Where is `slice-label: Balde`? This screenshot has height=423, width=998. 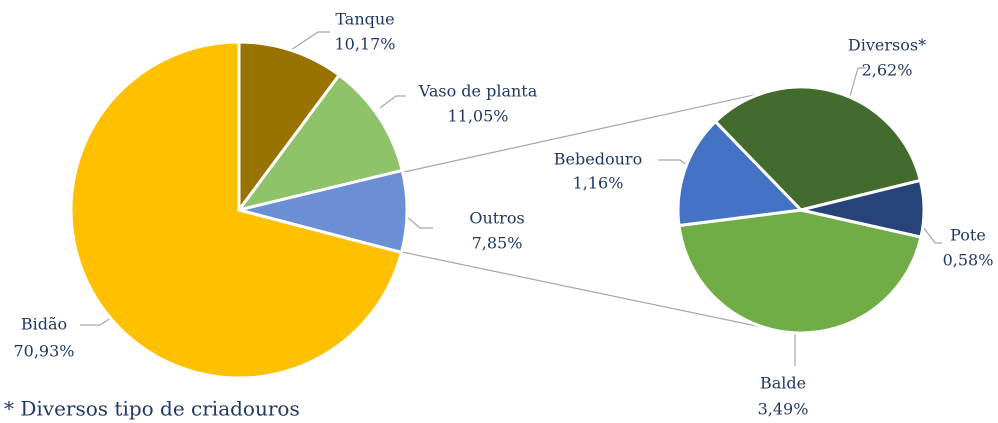 slice-label: Balde is located at coordinates (783, 383).